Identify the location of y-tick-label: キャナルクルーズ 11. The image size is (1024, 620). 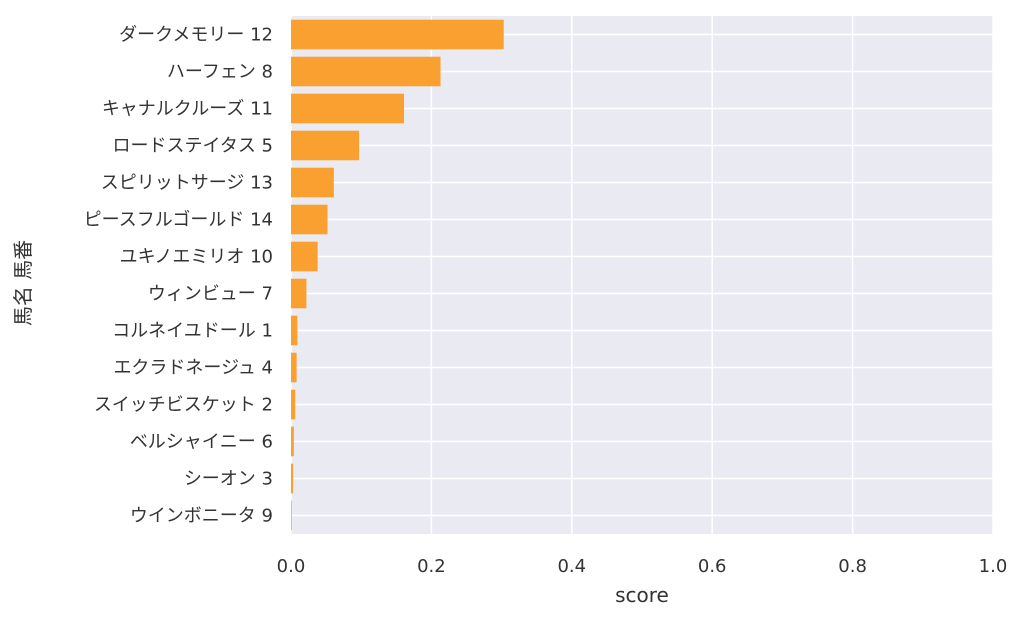
(187, 109).